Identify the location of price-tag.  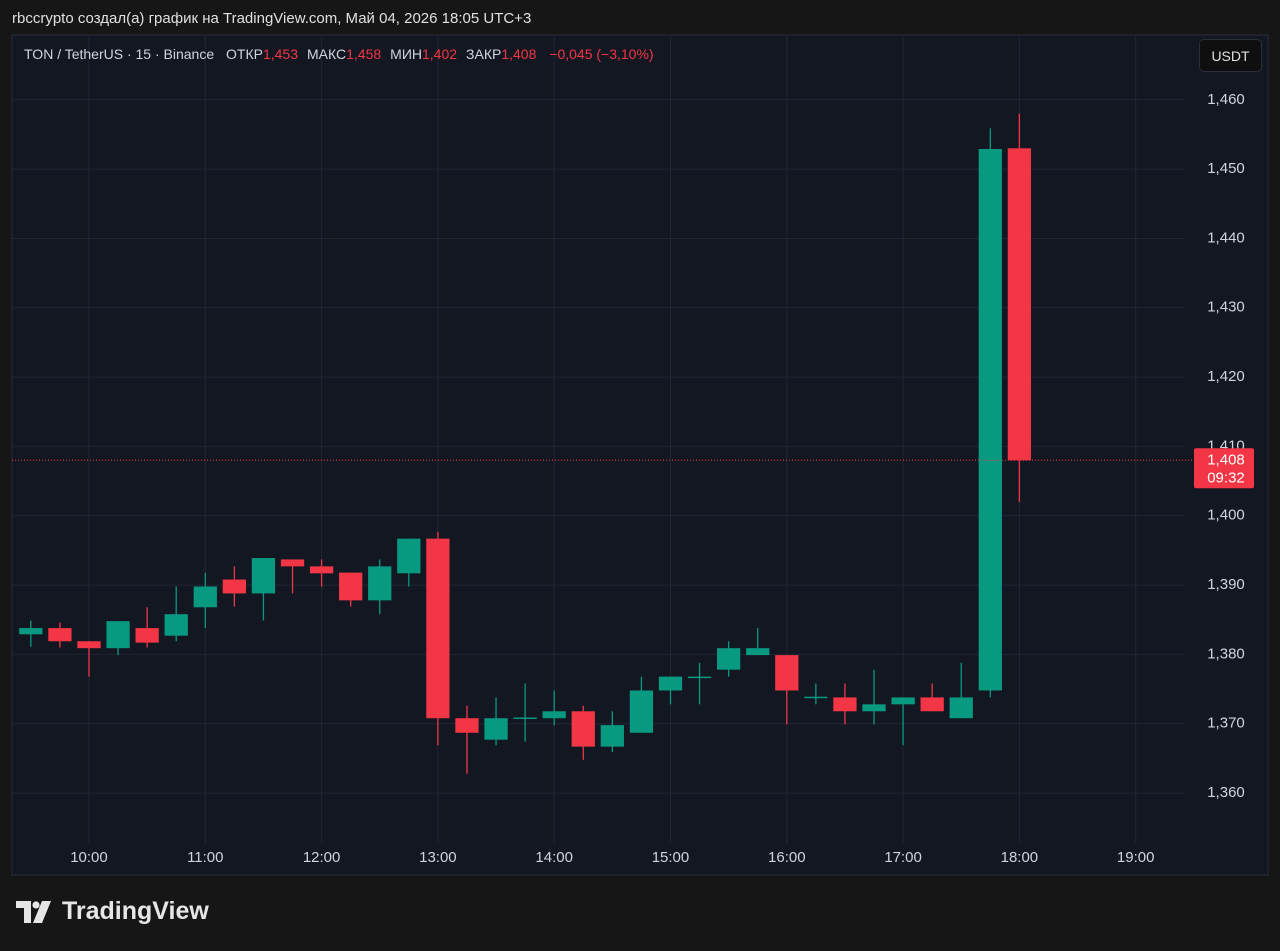
(1224, 468).